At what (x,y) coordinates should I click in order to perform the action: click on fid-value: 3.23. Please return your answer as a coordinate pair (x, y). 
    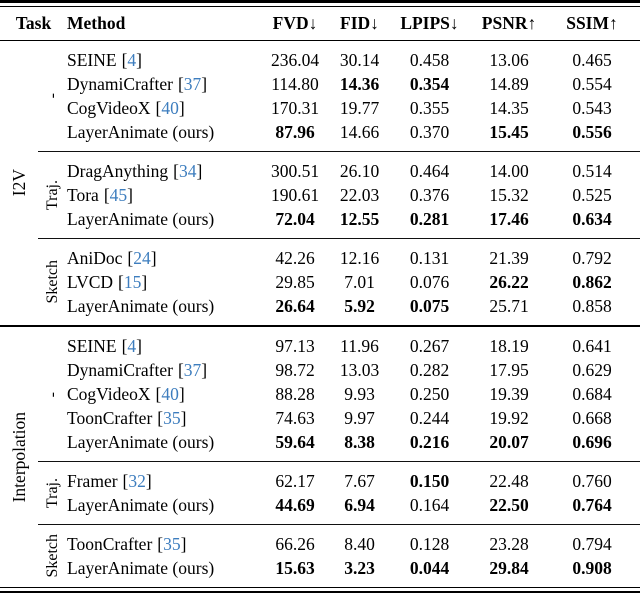
    Looking at the image, I should click on (359, 567).